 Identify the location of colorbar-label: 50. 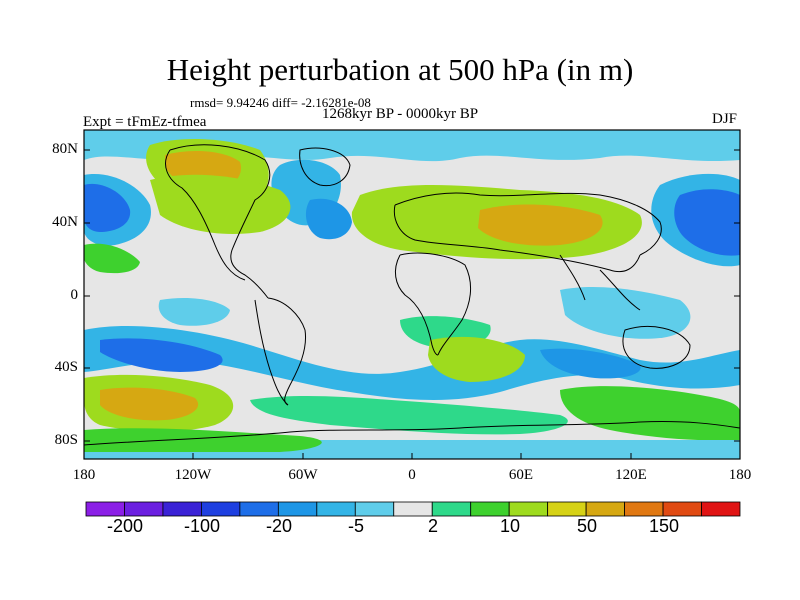
(587, 526).